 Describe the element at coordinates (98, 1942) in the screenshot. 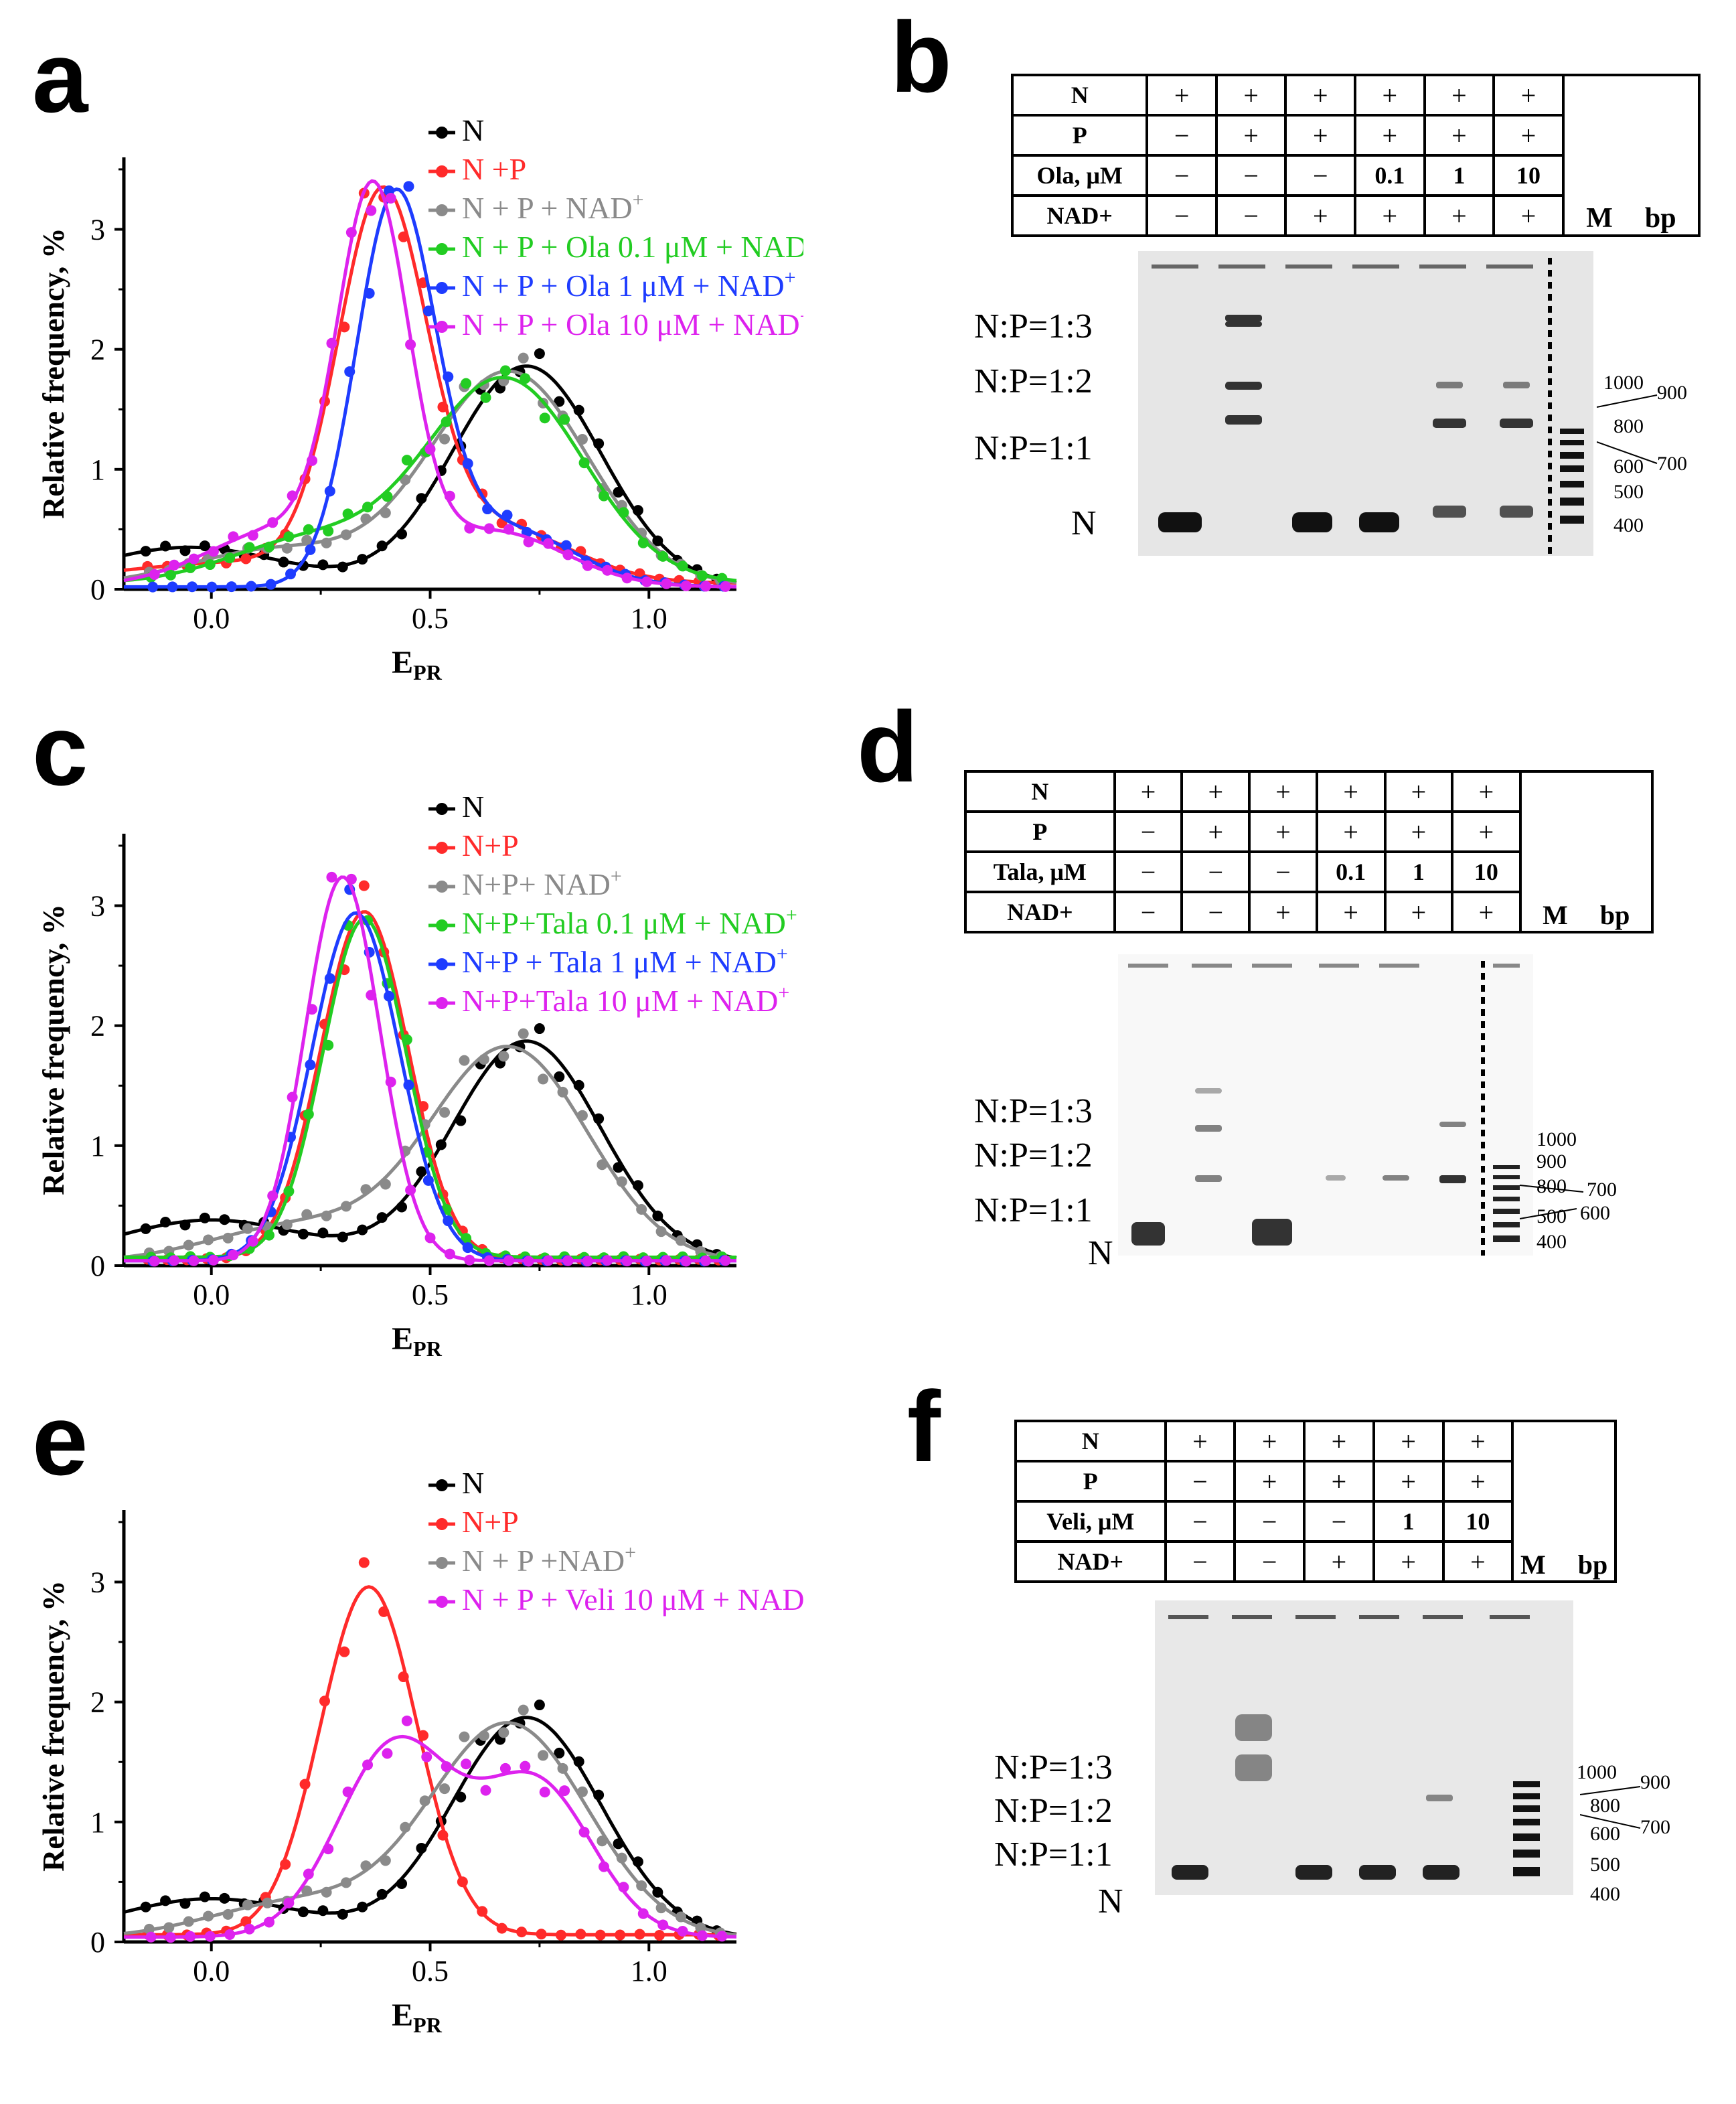

I see `y-tick-label: 0` at that location.